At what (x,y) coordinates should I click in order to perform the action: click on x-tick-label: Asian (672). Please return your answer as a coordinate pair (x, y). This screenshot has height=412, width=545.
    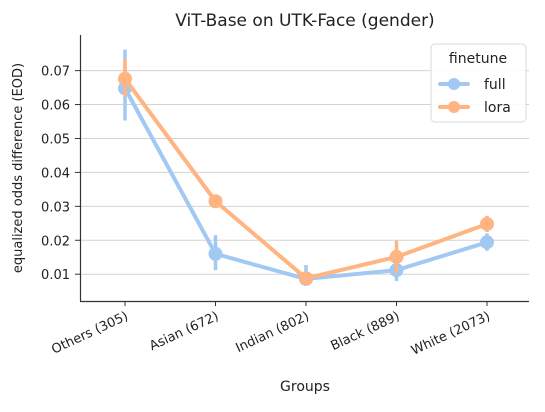
    Looking at the image, I should click on (184, 331).